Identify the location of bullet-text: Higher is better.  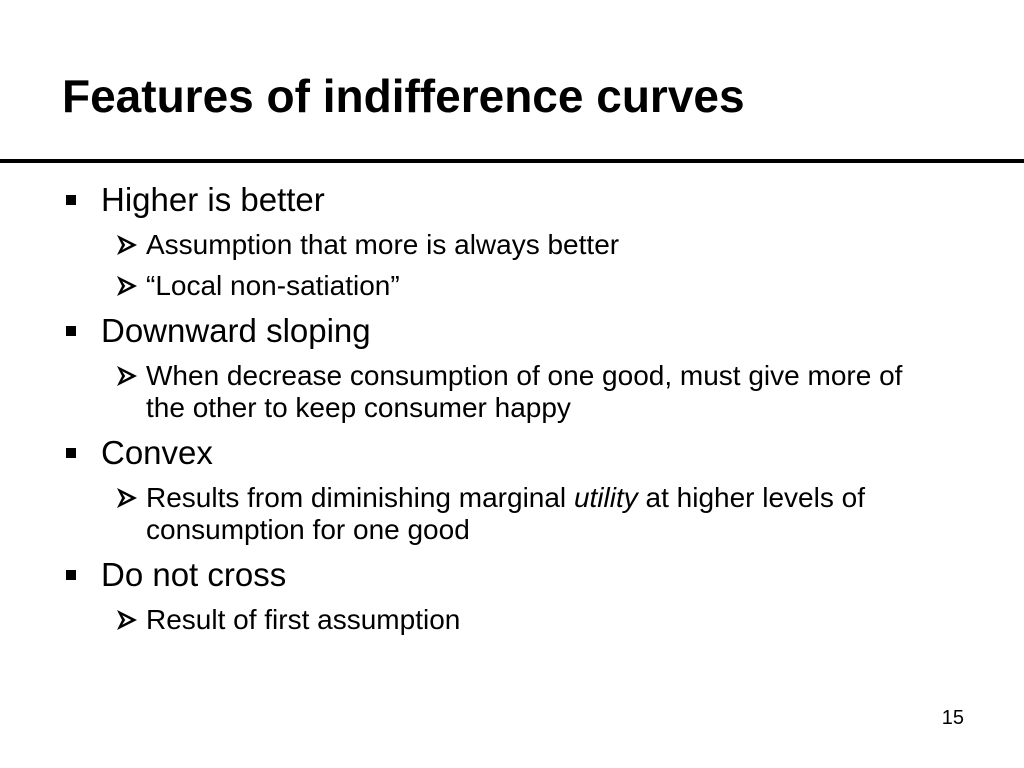
(500, 200).